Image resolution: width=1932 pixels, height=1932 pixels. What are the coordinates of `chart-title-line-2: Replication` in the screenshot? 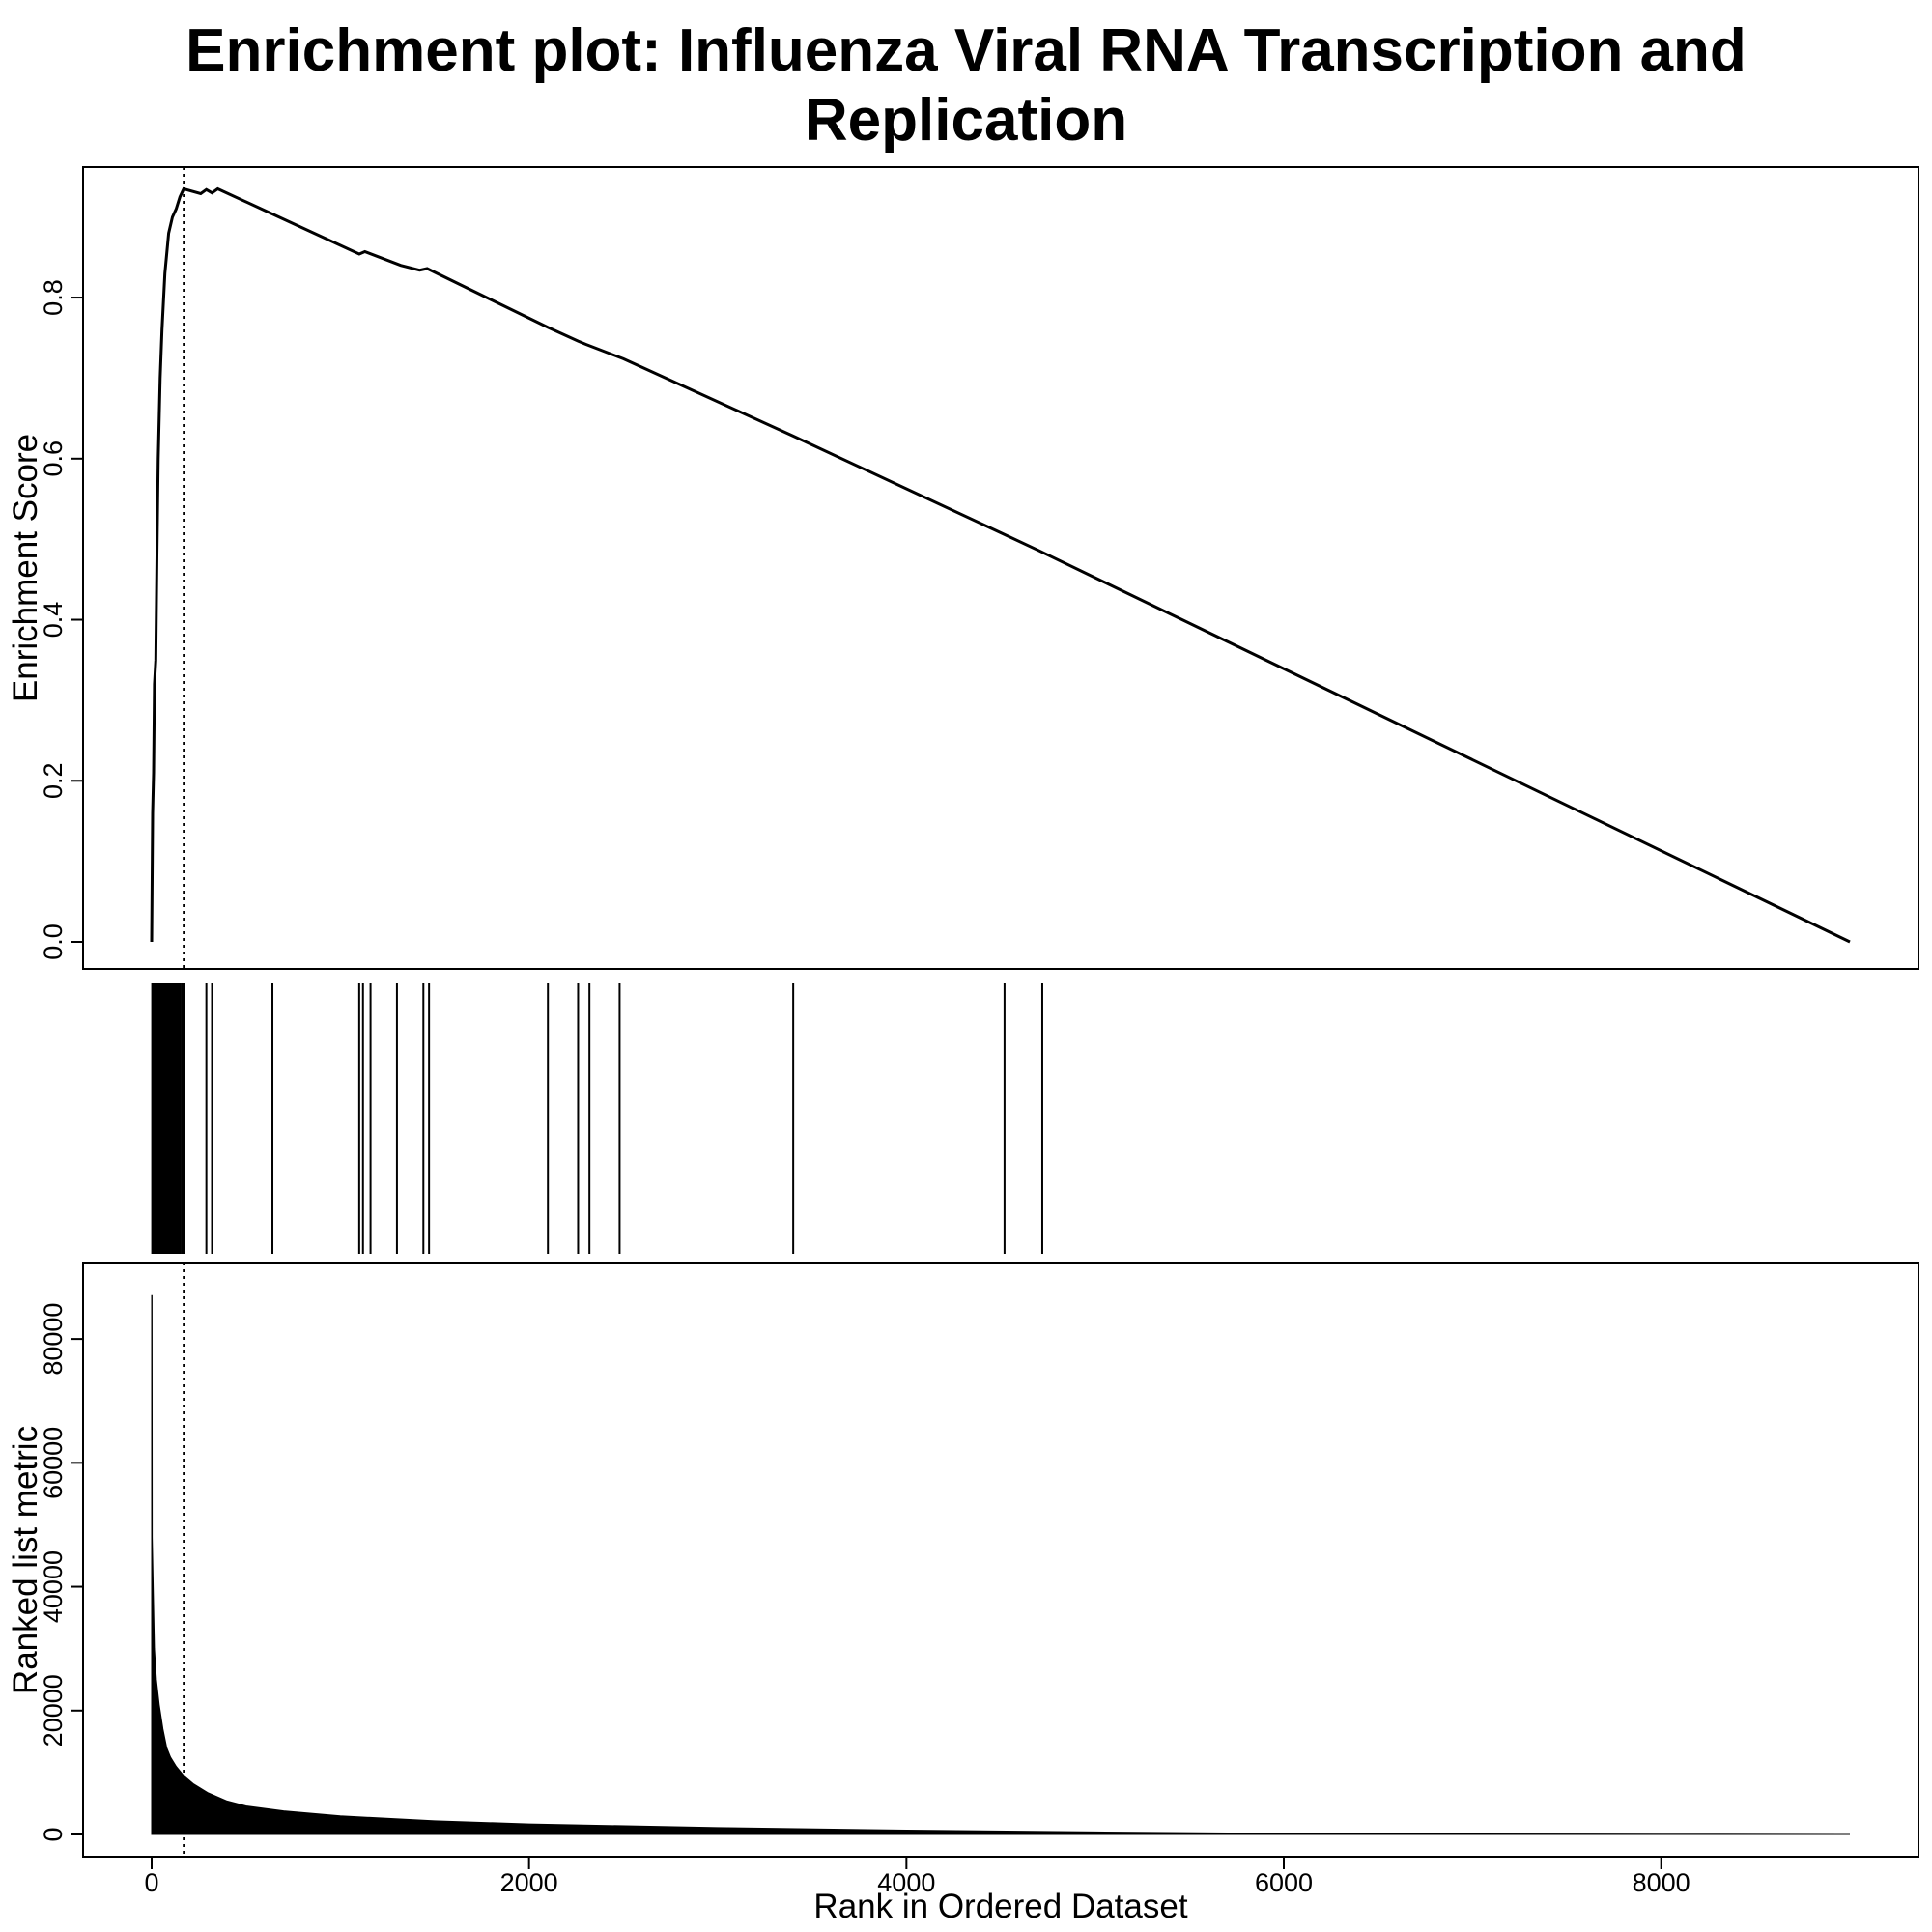 It's located at (966, 120).